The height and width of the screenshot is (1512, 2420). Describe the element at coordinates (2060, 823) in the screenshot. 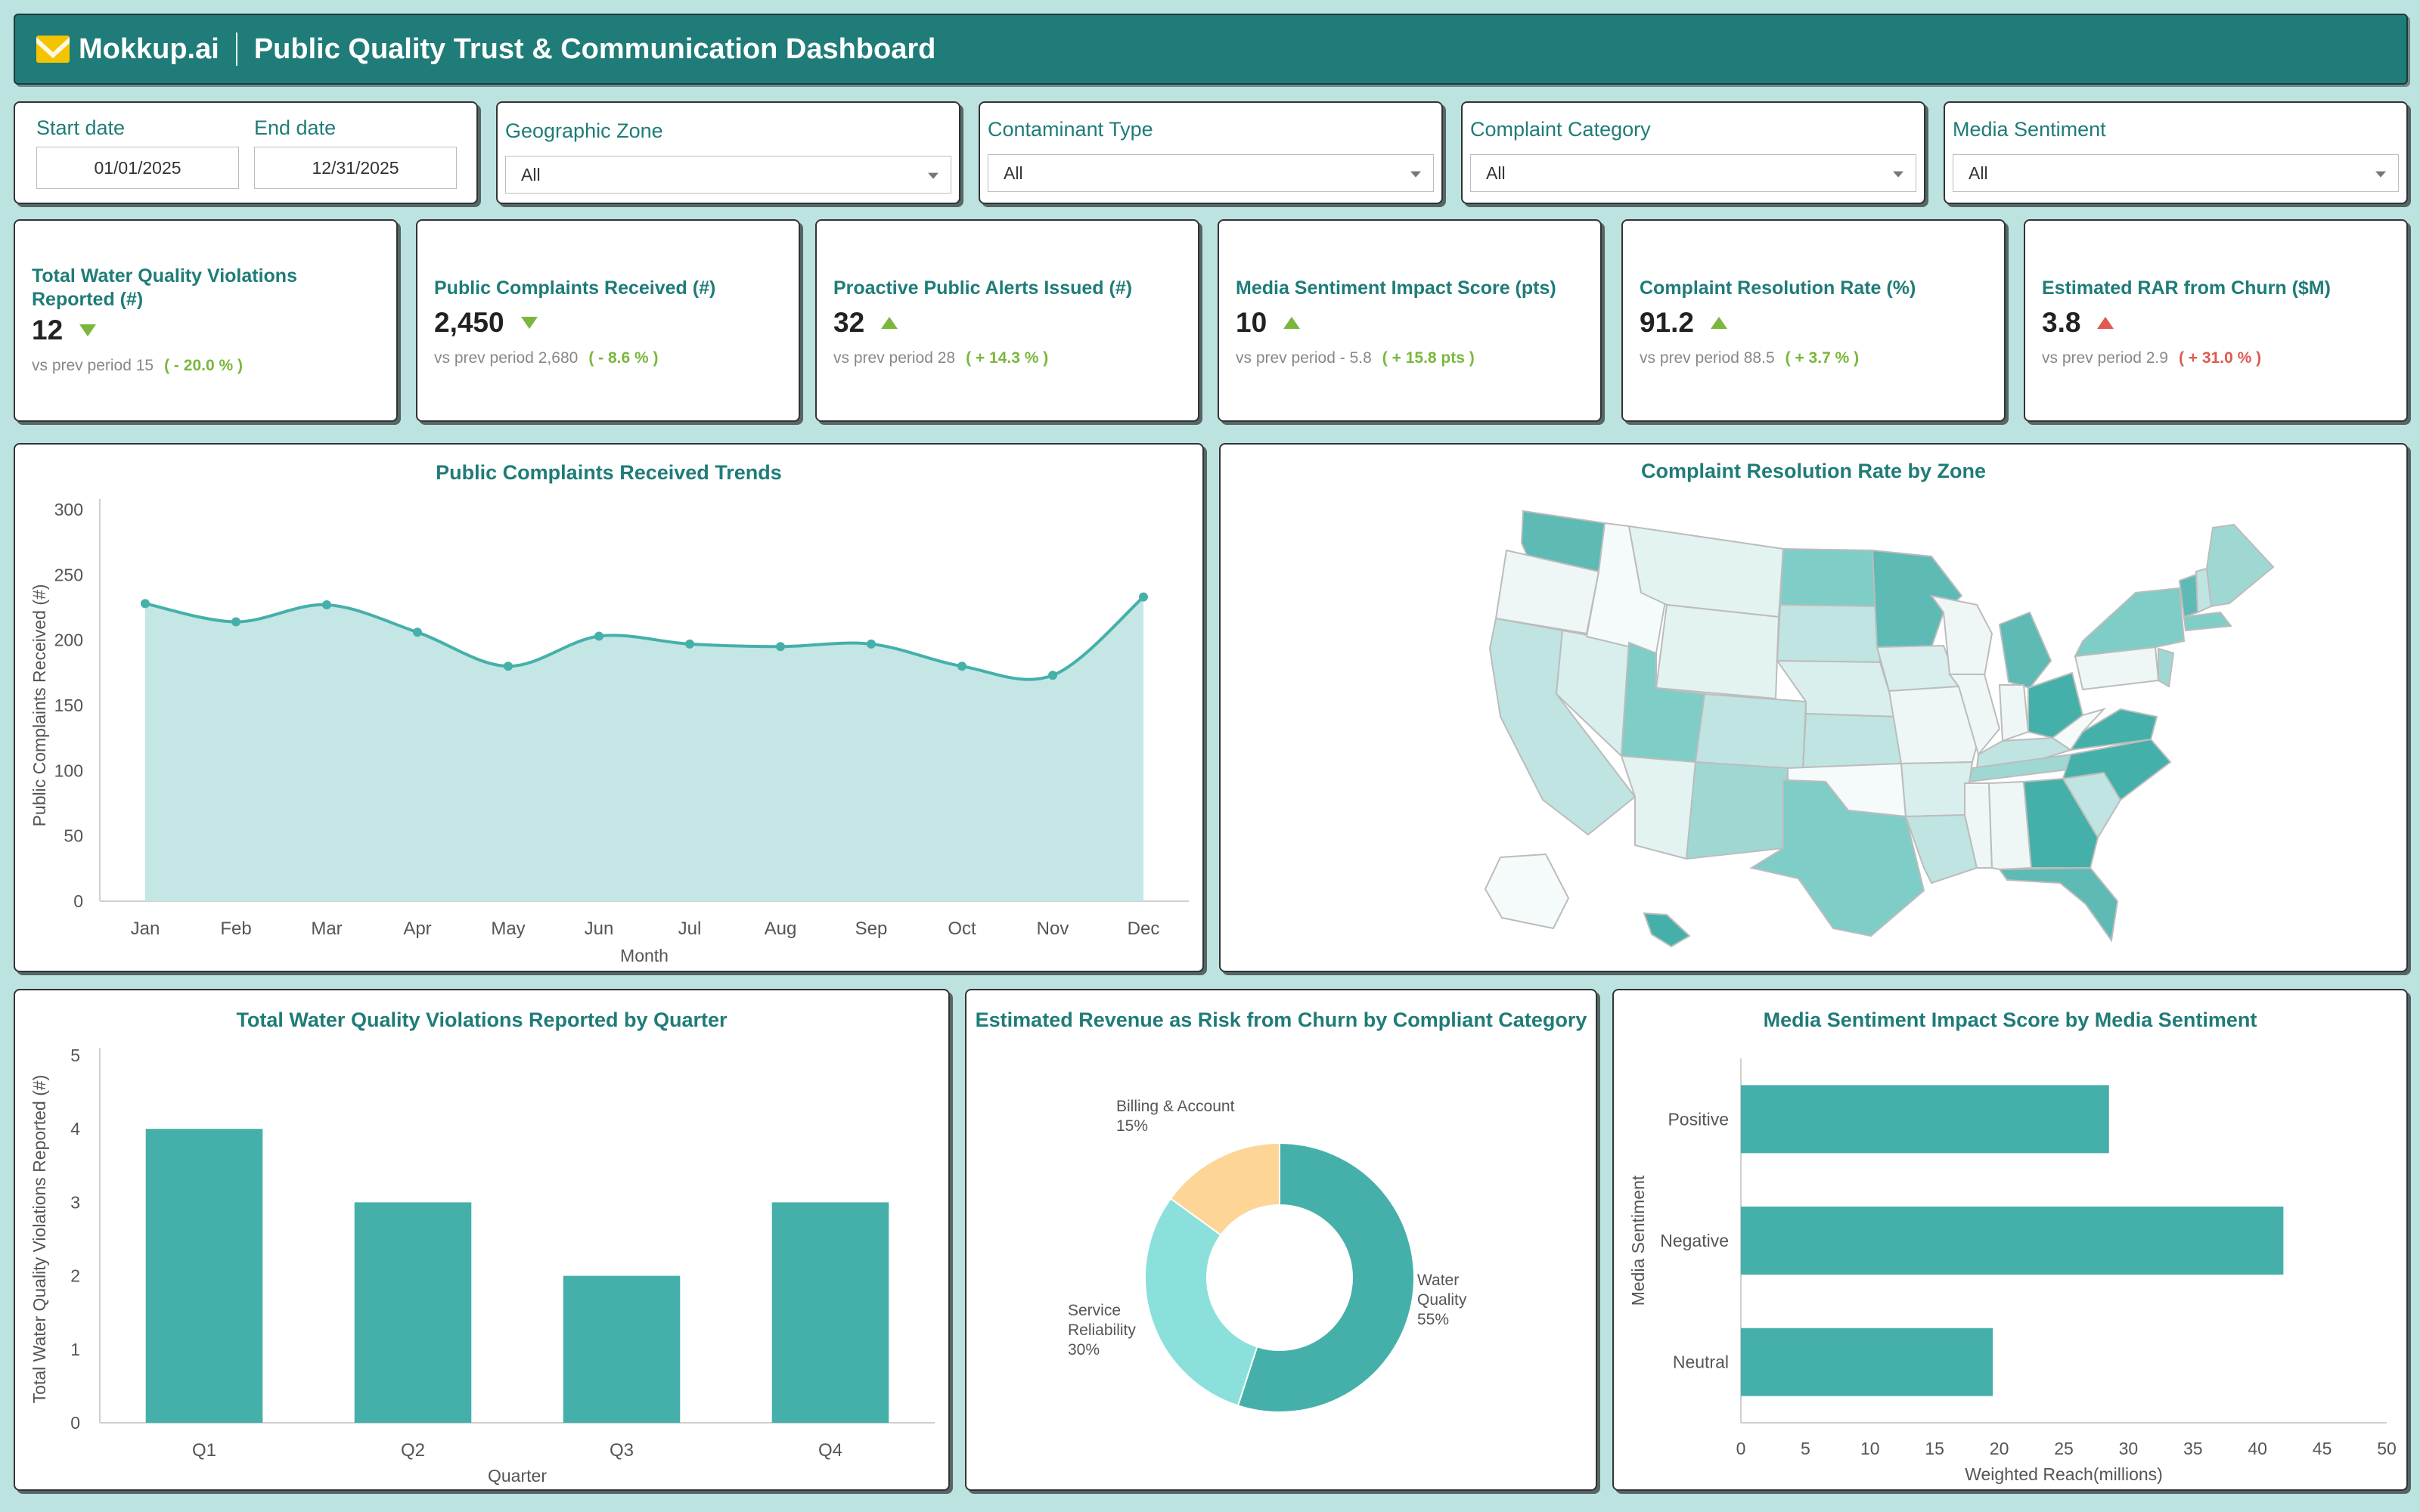

I see `map-region-georgia` at that location.